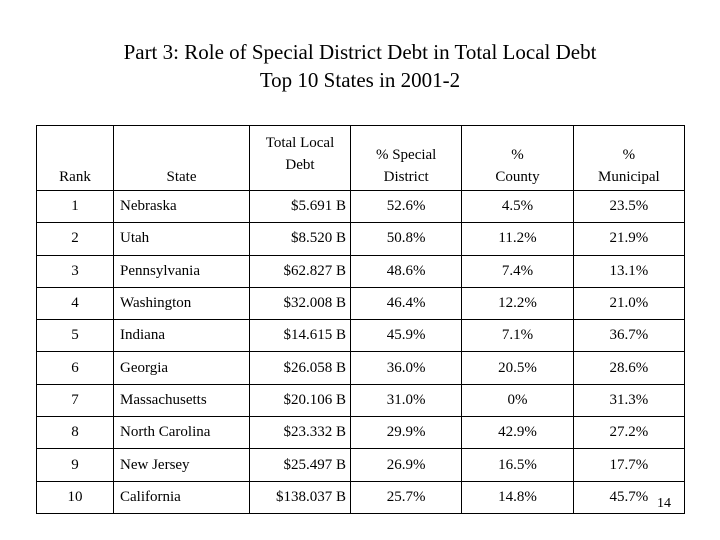 Image resolution: width=720 pixels, height=540 pixels. Describe the element at coordinates (629, 400) in the screenshot. I see `cell-municipal: 31.3%` at that location.